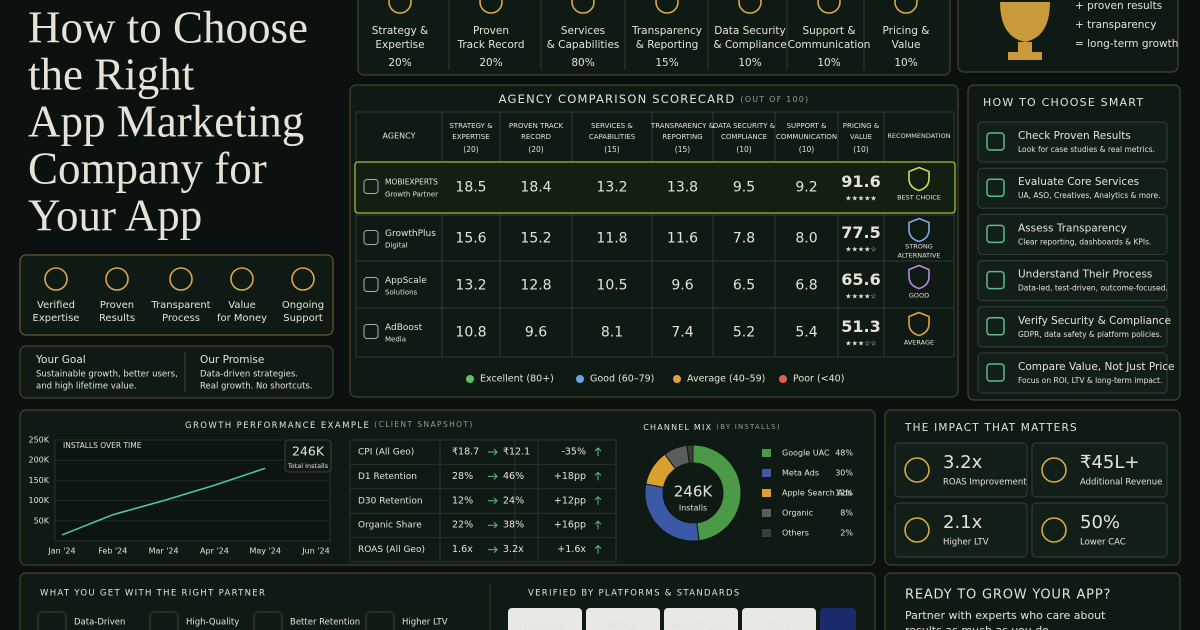 Image resolution: width=1200 pixels, height=630 pixels. I want to click on x-tick-label: Jan '24, so click(61, 551).